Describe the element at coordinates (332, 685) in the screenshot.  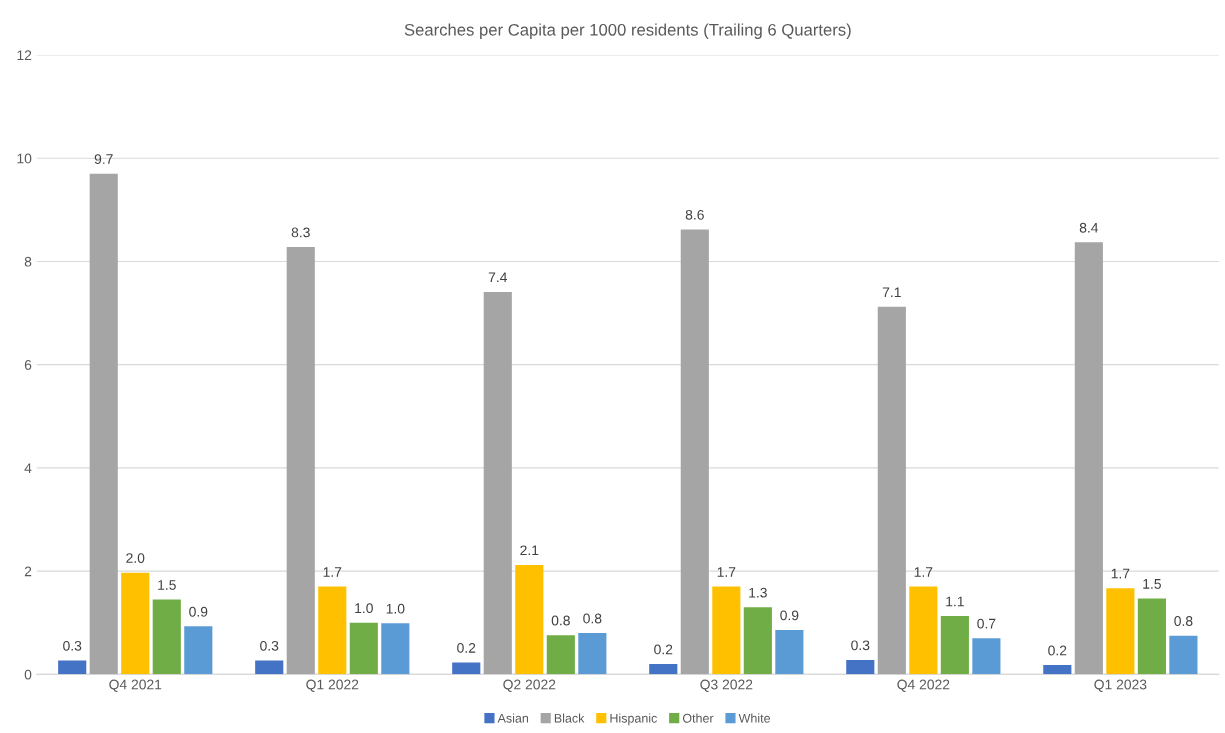
I see `x-tick-label: Q1 2022` at that location.